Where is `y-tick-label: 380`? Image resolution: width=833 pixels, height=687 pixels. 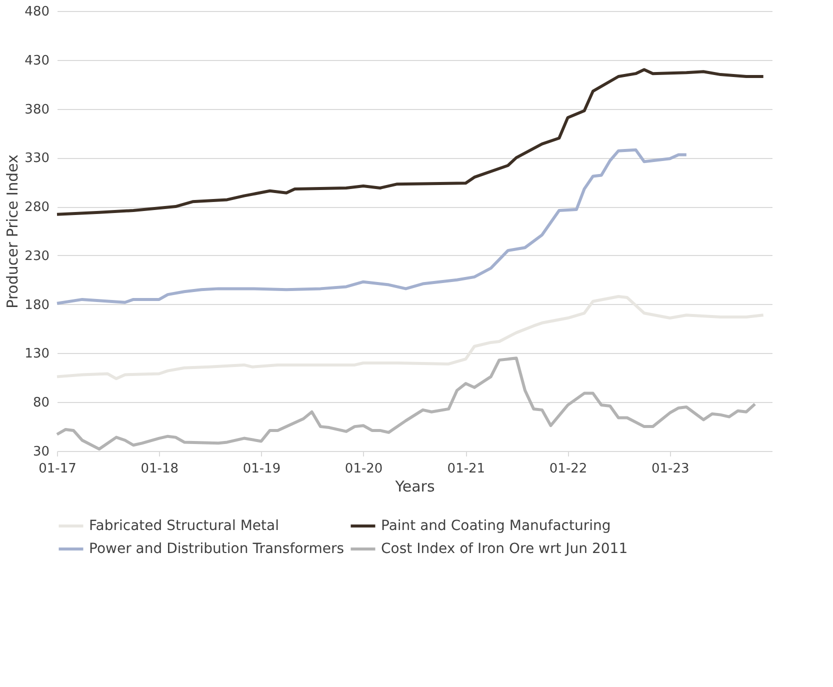
y-tick-label: 380 is located at coordinates (37, 110).